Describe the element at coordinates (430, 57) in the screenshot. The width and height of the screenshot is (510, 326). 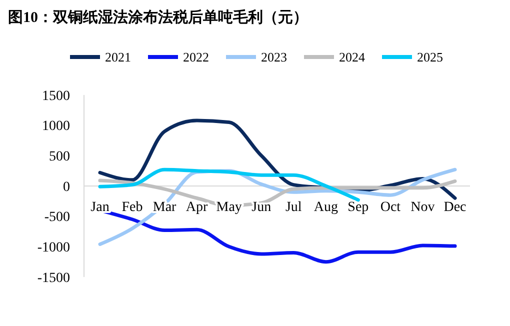
I see `legend-label: 2025` at that location.